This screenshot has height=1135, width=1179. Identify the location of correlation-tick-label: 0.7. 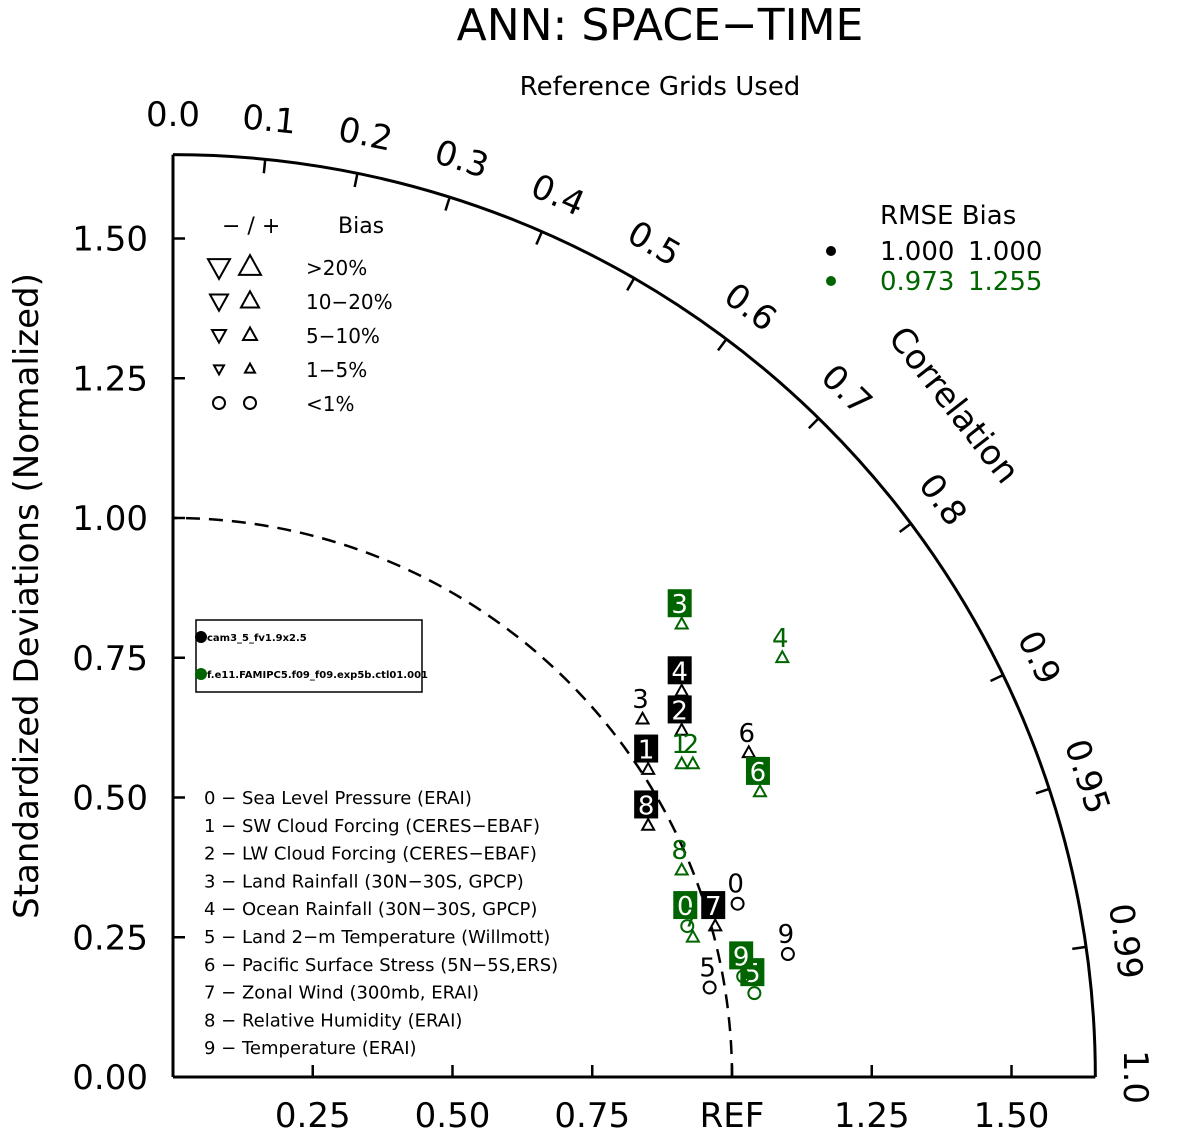
(846, 390).